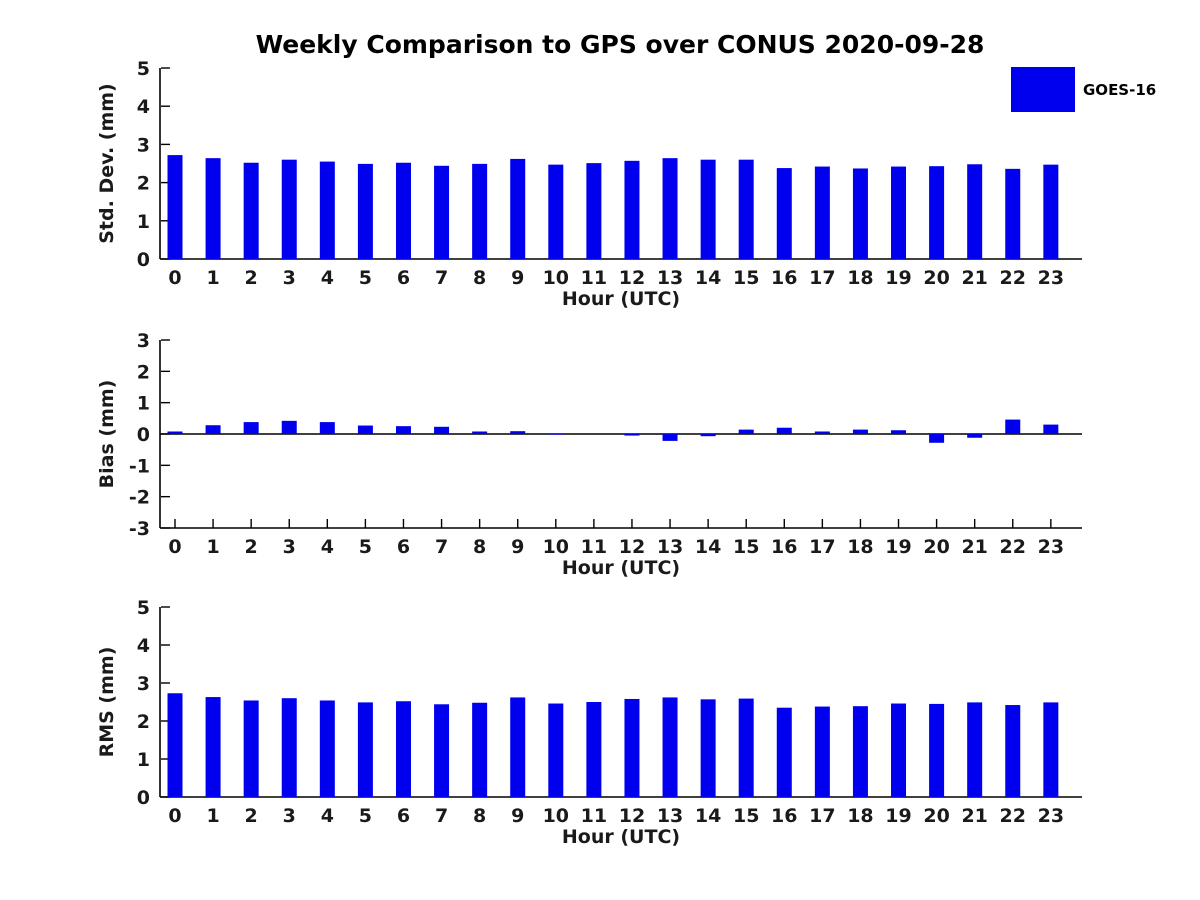  Describe the element at coordinates (621, 299) in the screenshot. I see `x-axis-label: Hour (UTC)` at that location.